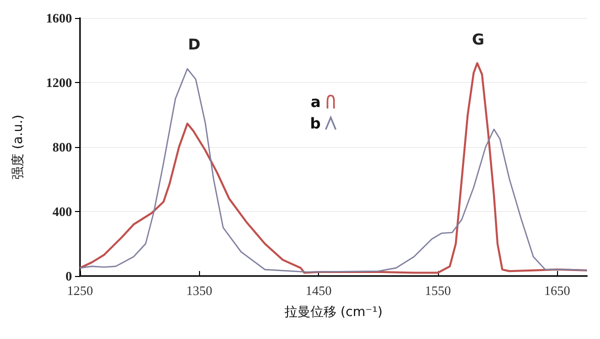 The width and height of the screenshot is (600, 339). Describe the element at coordinates (18, 147) in the screenshot. I see `y-axis-title: 强度 (a.u.)` at that location.